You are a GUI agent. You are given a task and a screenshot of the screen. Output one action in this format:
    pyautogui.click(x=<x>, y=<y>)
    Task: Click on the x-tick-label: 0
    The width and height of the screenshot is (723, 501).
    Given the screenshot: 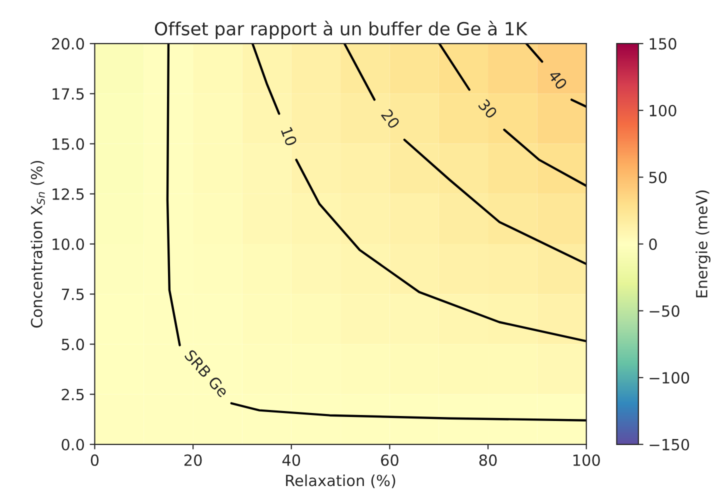 What is the action you would take?
    pyautogui.click(x=94, y=460)
    